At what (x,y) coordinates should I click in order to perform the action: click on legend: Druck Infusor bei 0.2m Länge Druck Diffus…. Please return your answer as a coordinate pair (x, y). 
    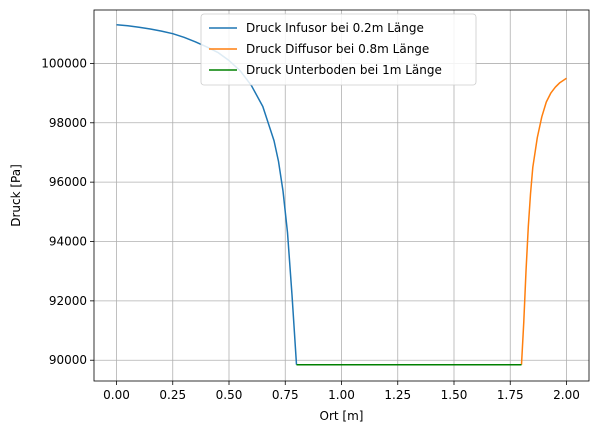
    Looking at the image, I should click on (338, 49).